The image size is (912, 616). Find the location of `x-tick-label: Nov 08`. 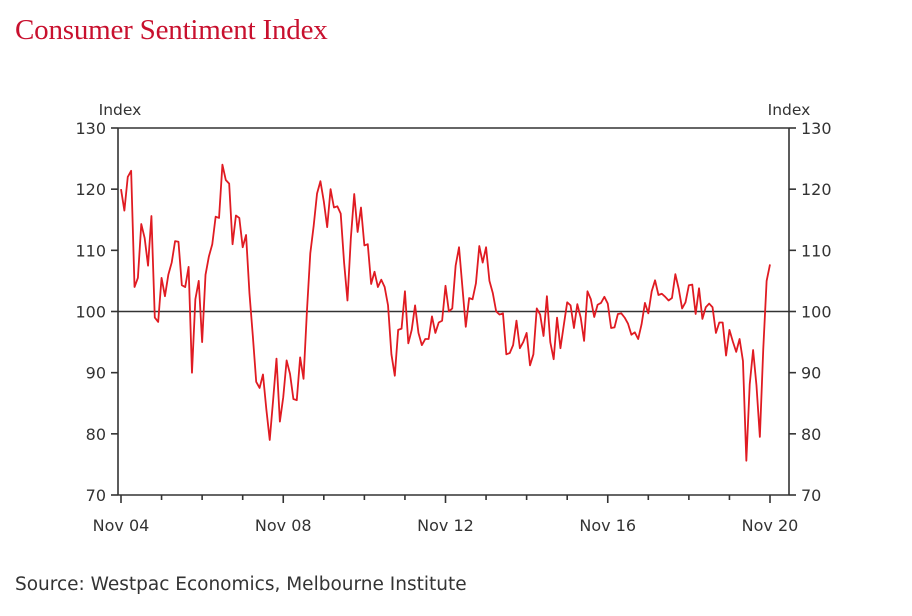

x-tick-label: Nov 08 is located at coordinates (283, 525).